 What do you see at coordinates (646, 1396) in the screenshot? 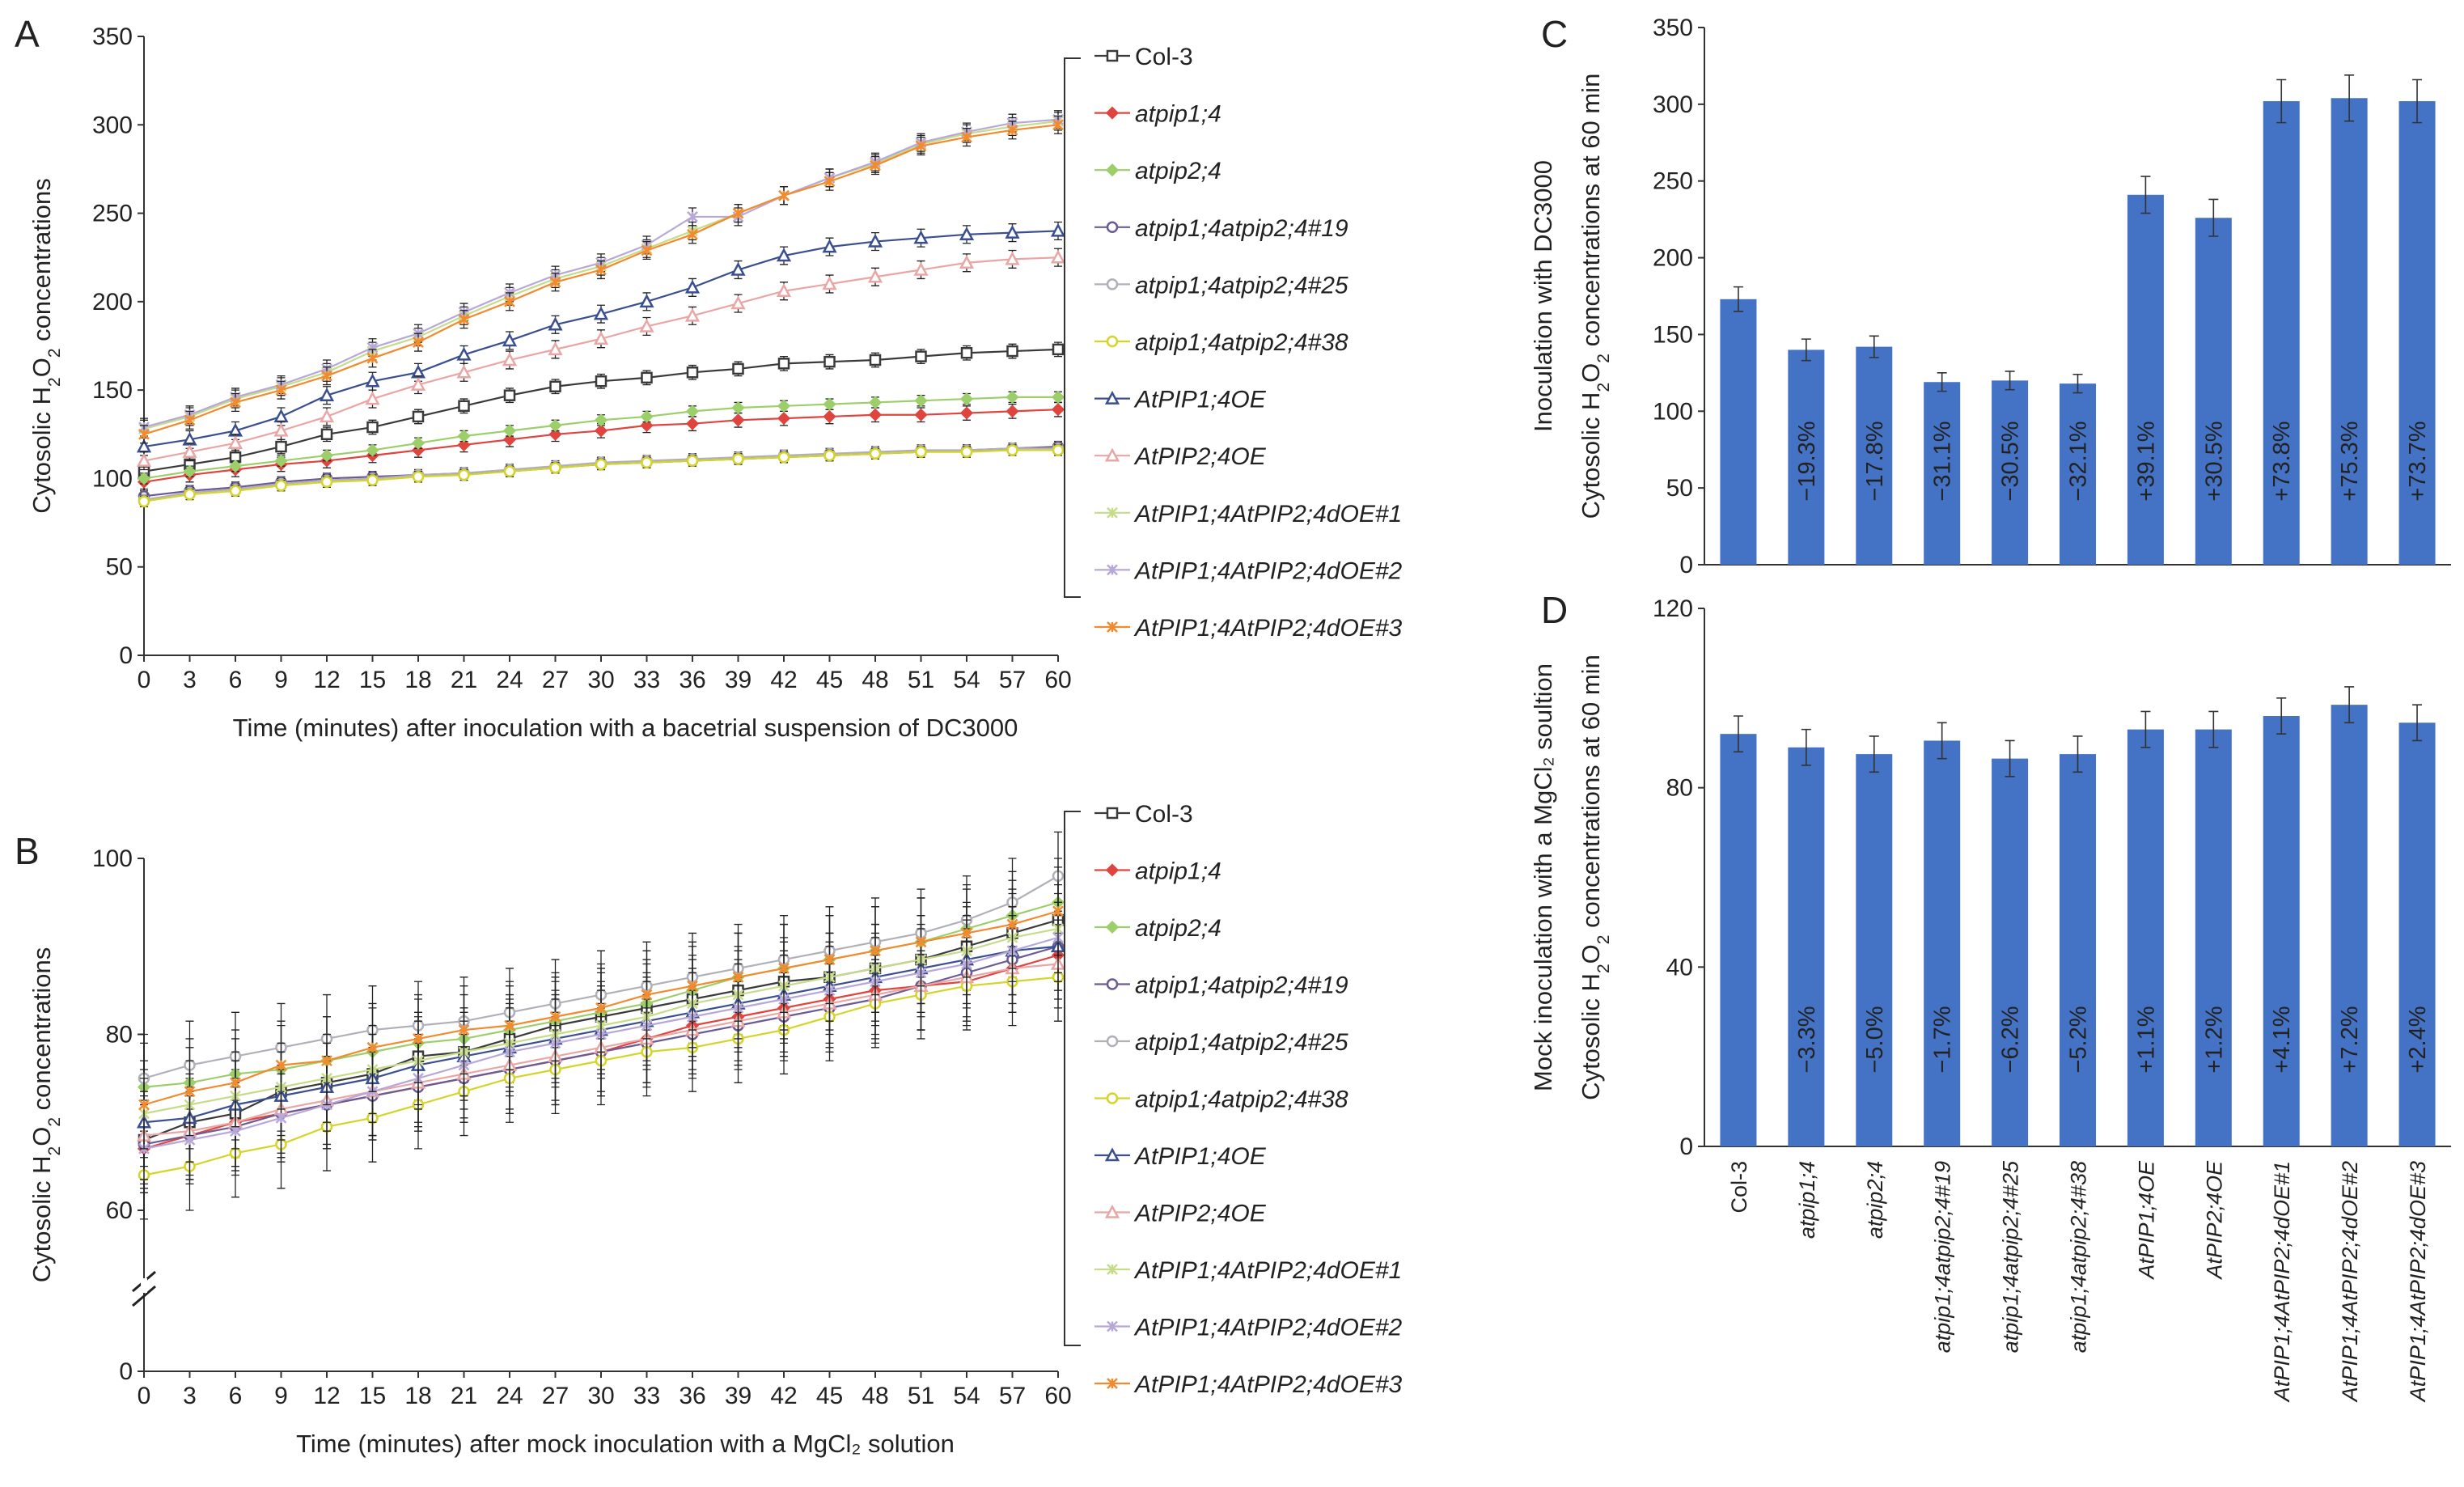
I see `x-tick-label: 33` at bounding box center [646, 1396].